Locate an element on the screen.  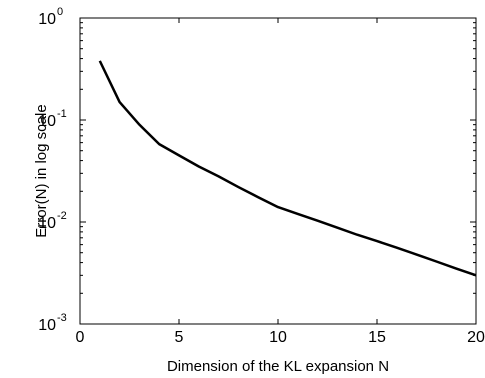
x-axis-label: Dimension of the KL expansion N is located at coordinates (278, 366).